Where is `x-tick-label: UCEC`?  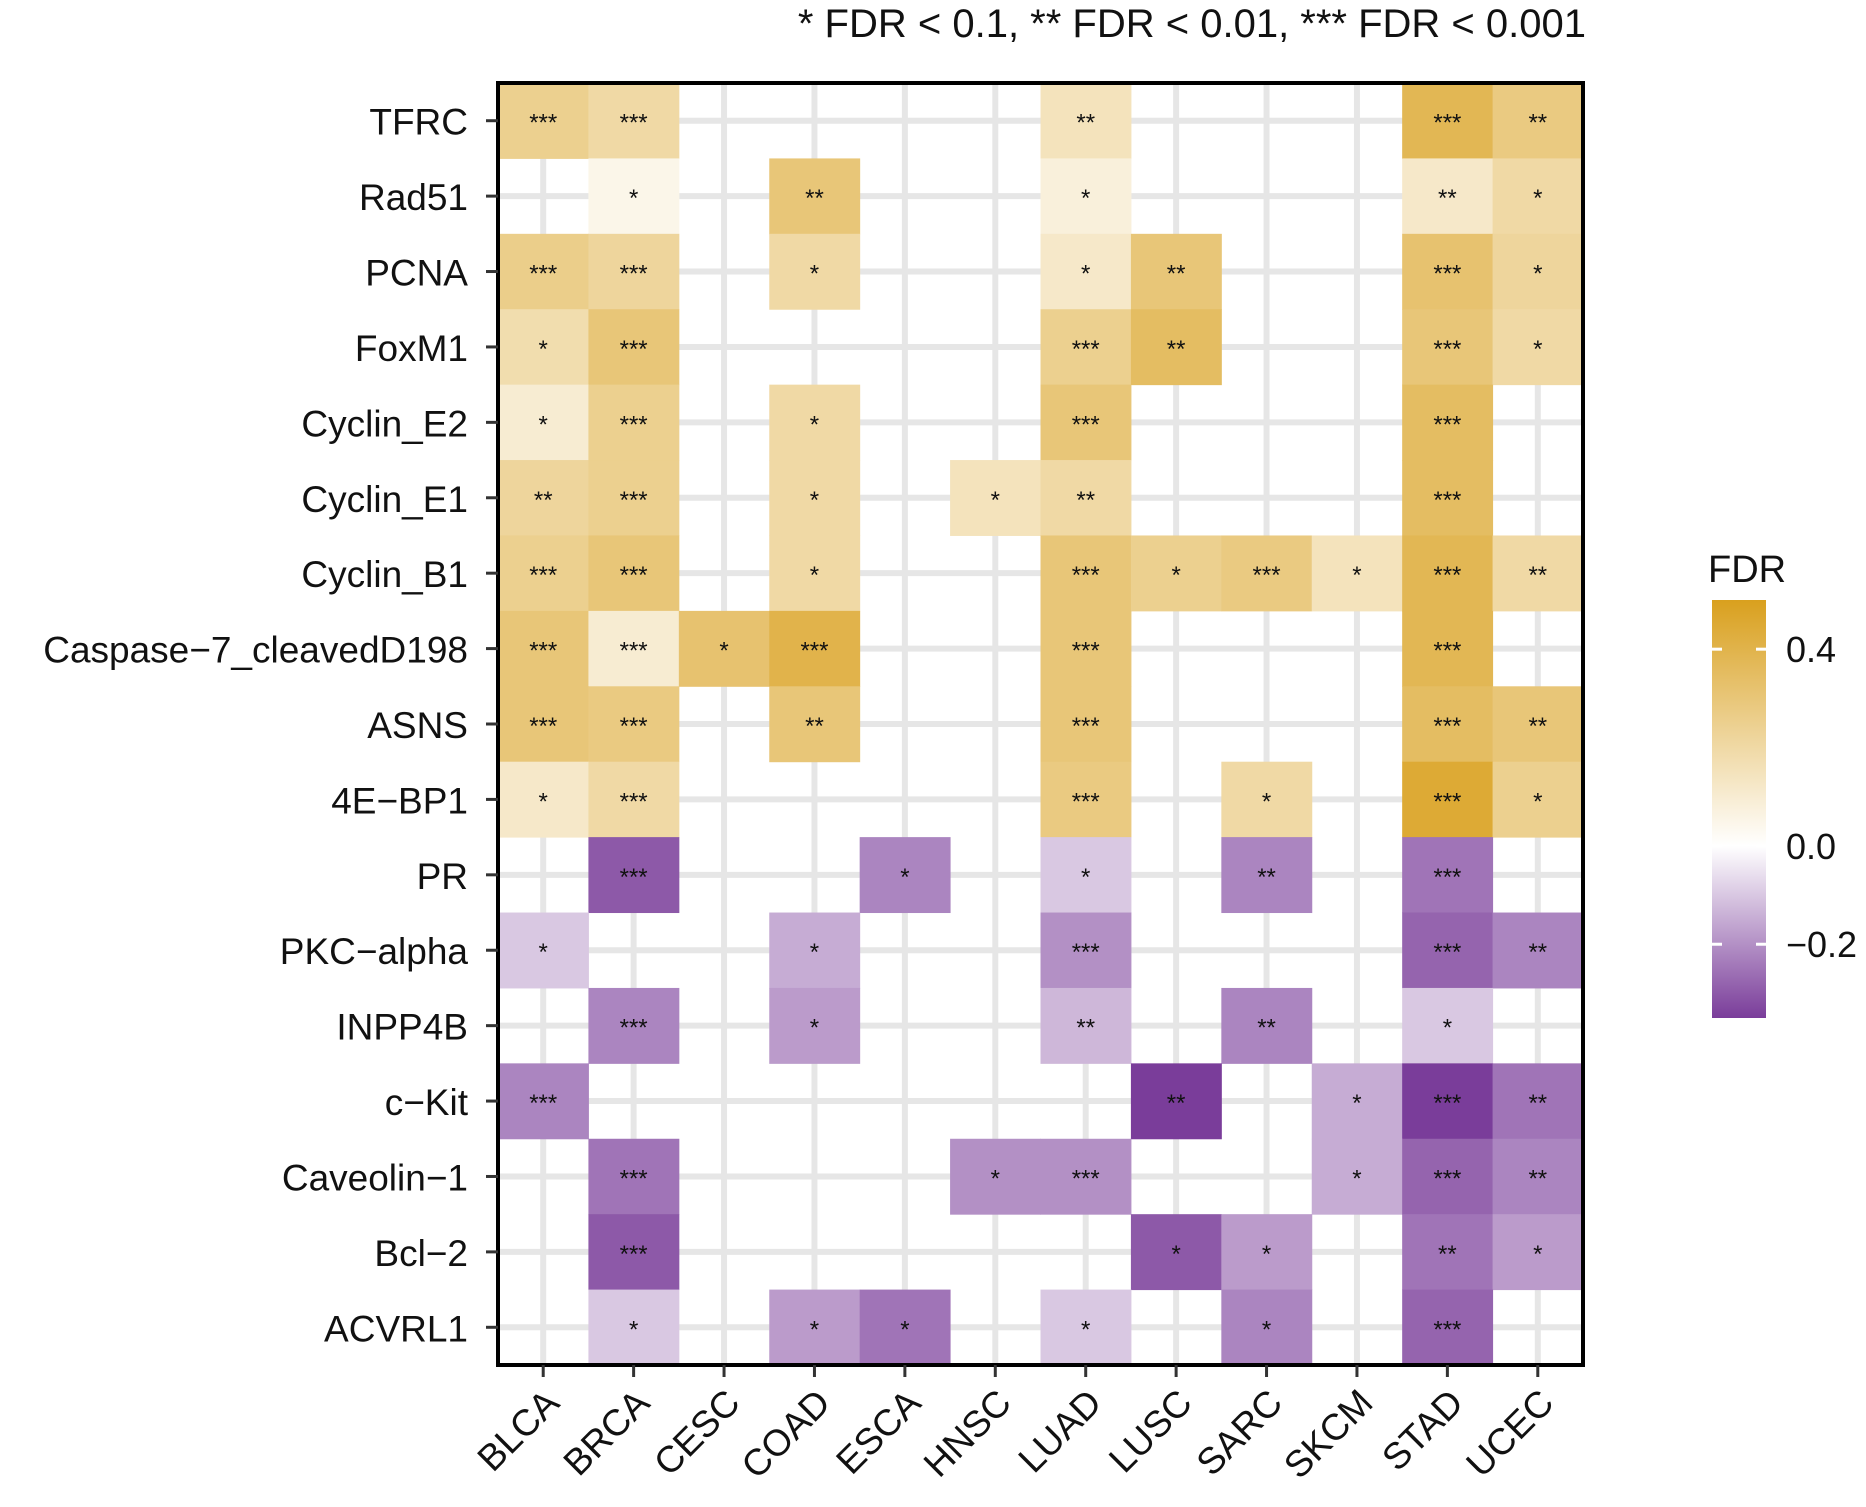 x-tick-label: UCEC is located at coordinates (1509, 1433).